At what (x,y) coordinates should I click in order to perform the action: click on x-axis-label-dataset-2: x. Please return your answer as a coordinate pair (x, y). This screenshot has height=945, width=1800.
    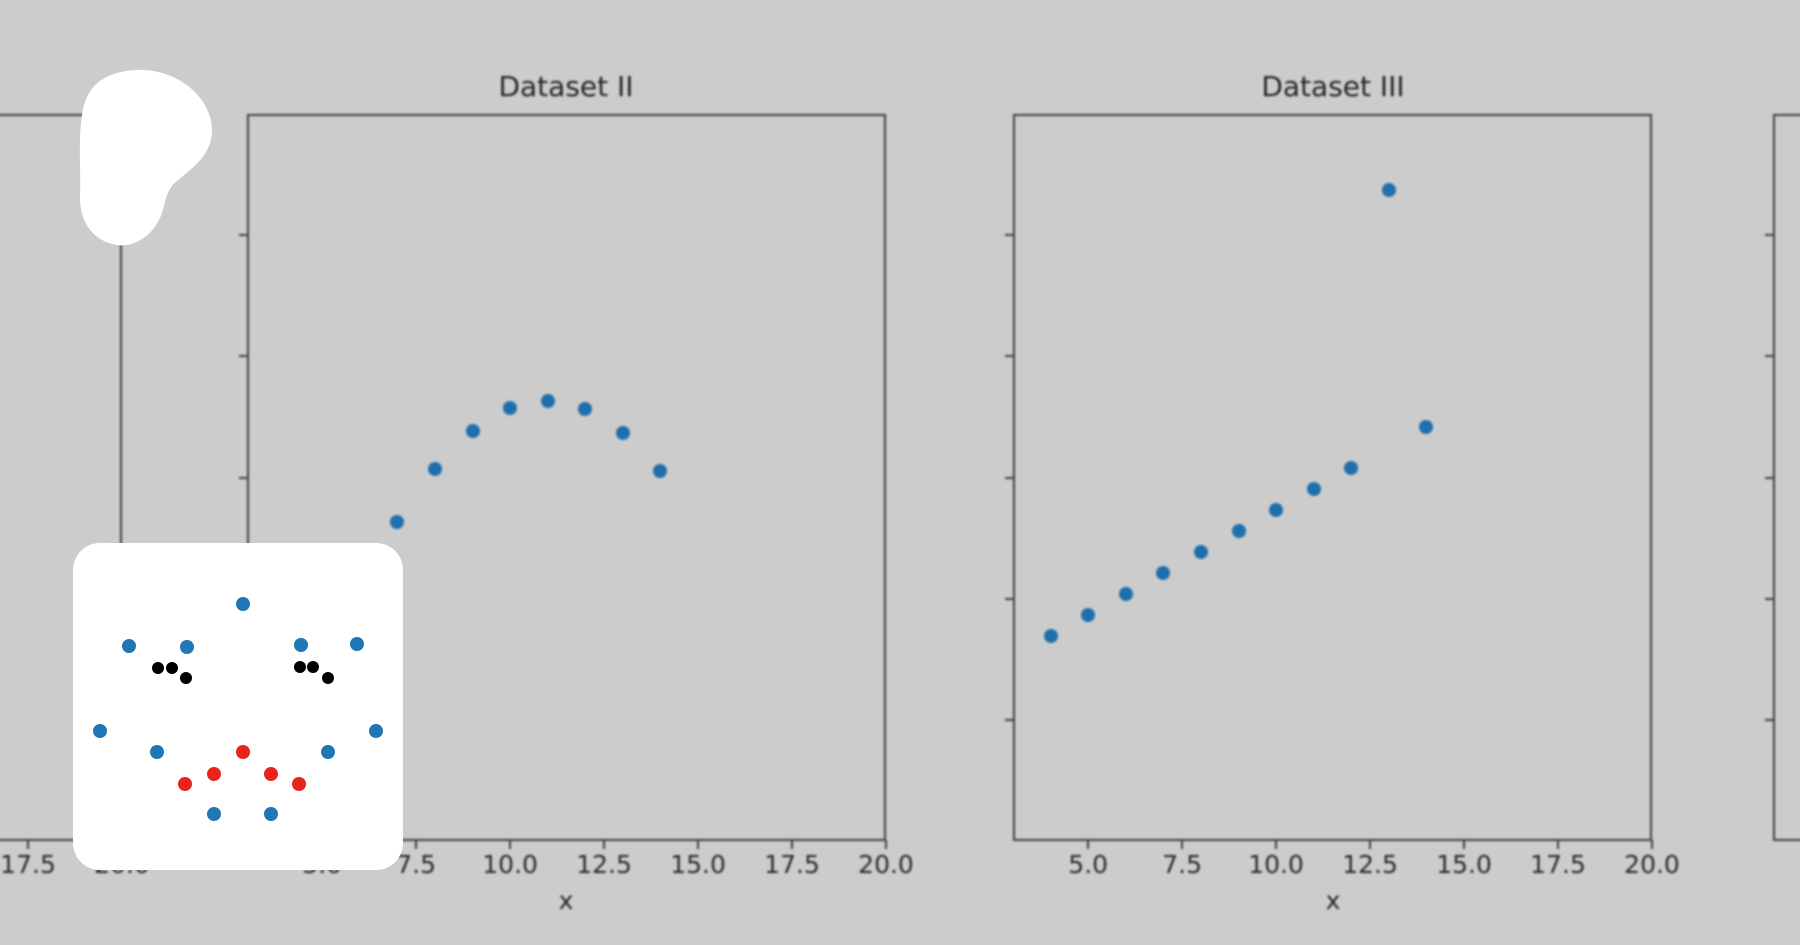
    Looking at the image, I should click on (566, 900).